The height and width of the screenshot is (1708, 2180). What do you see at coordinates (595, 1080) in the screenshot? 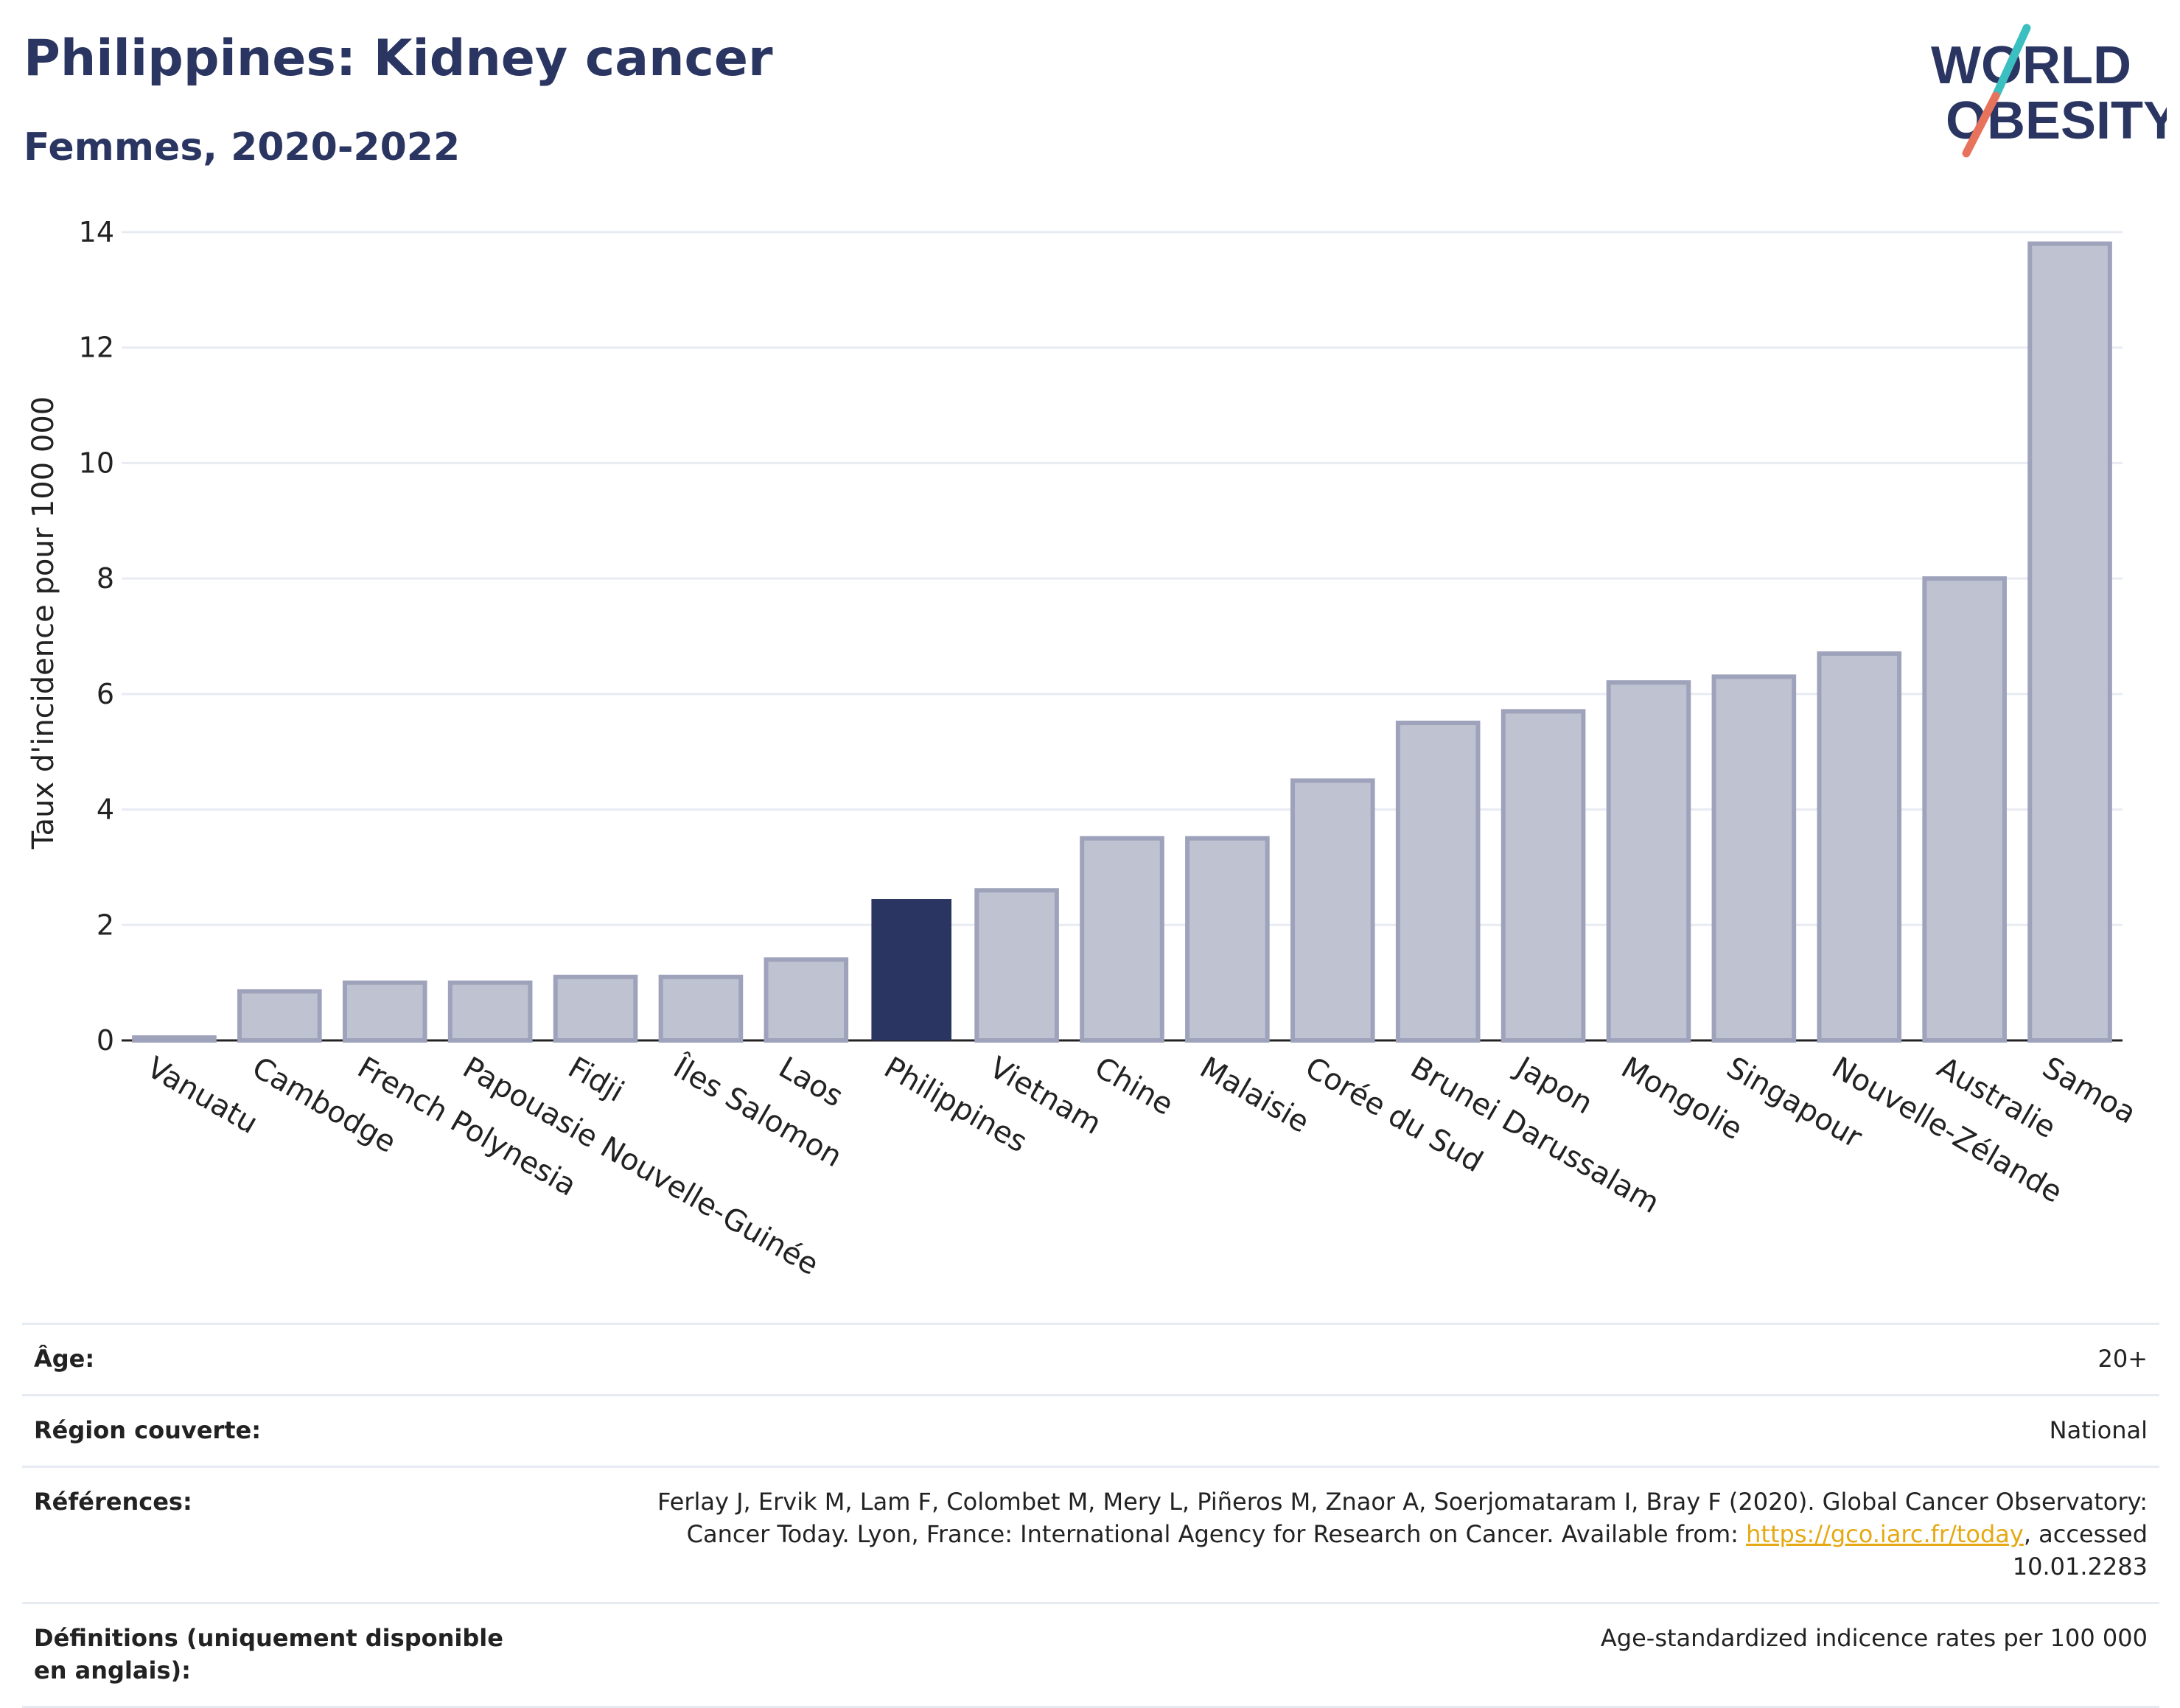
I see `x-tick-label: Fidji` at bounding box center [595, 1080].